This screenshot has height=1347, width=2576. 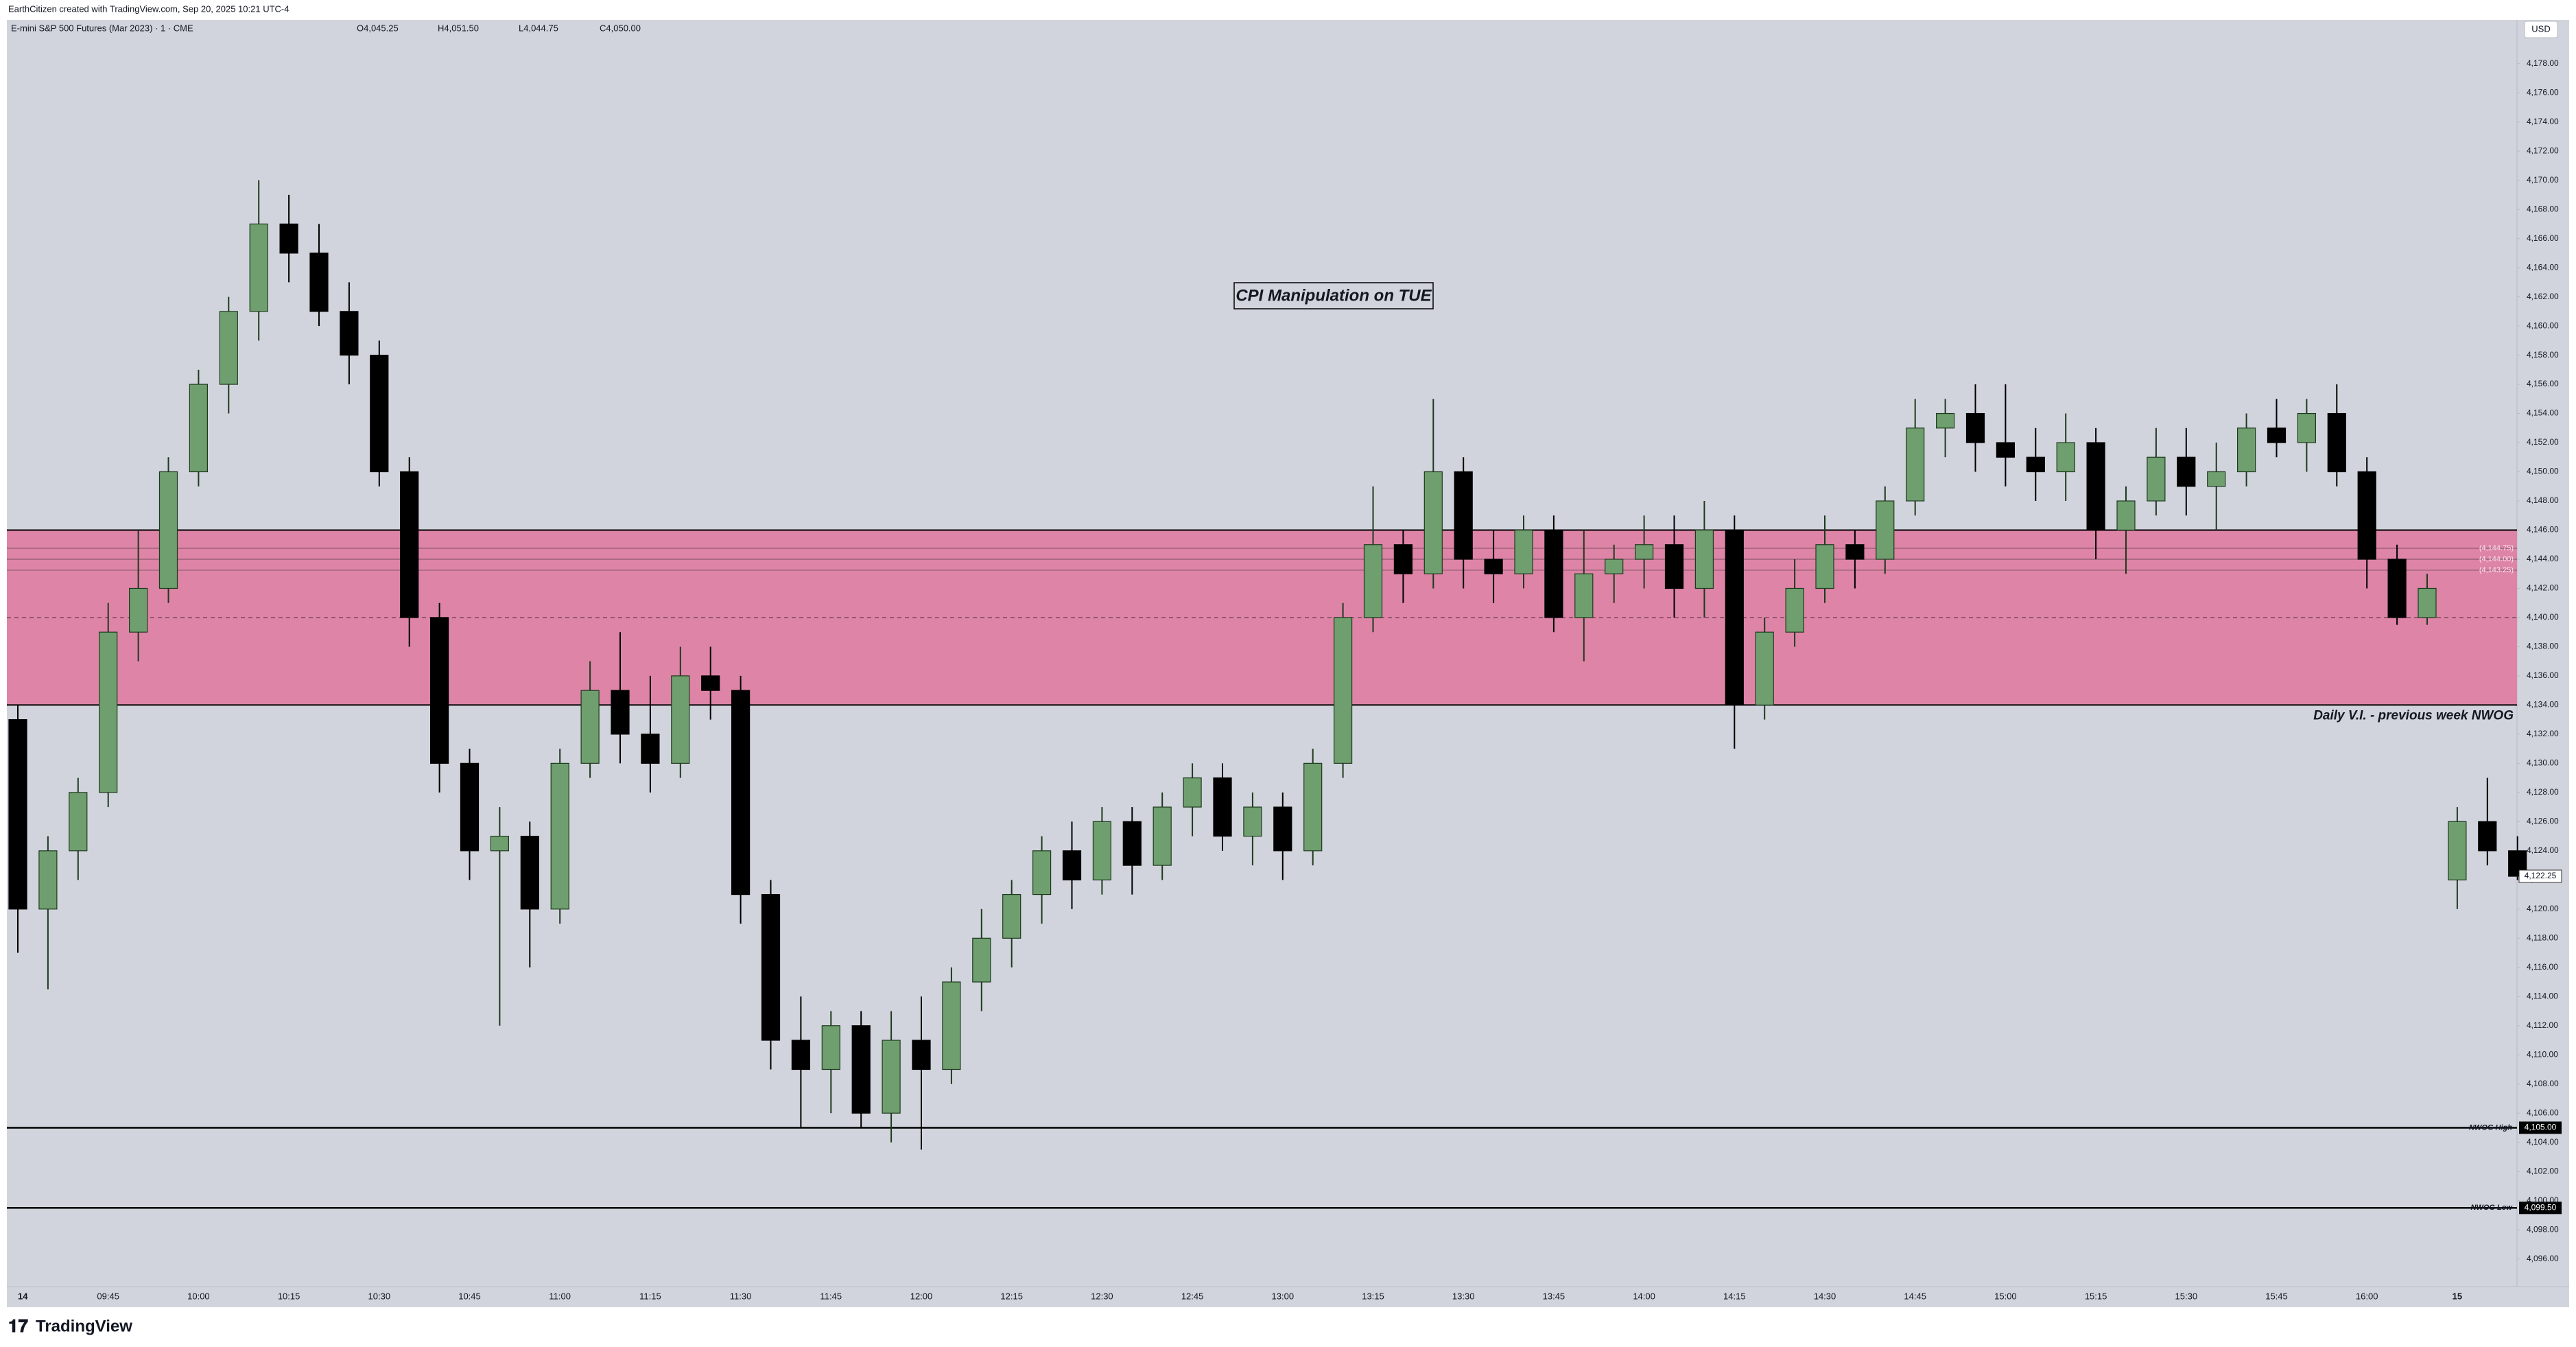 What do you see at coordinates (1333, 295) in the screenshot?
I see `annotation-box` at bounding box center [1333, 295].